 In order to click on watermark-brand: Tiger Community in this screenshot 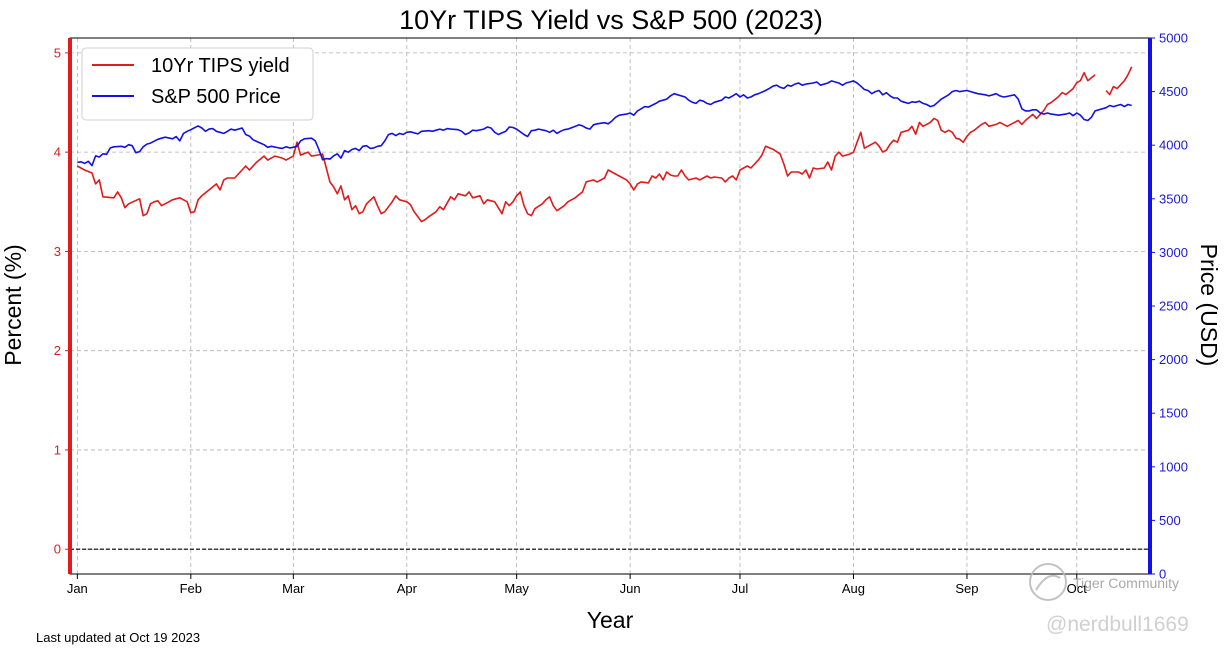, I will do `click(1126, 583)`.